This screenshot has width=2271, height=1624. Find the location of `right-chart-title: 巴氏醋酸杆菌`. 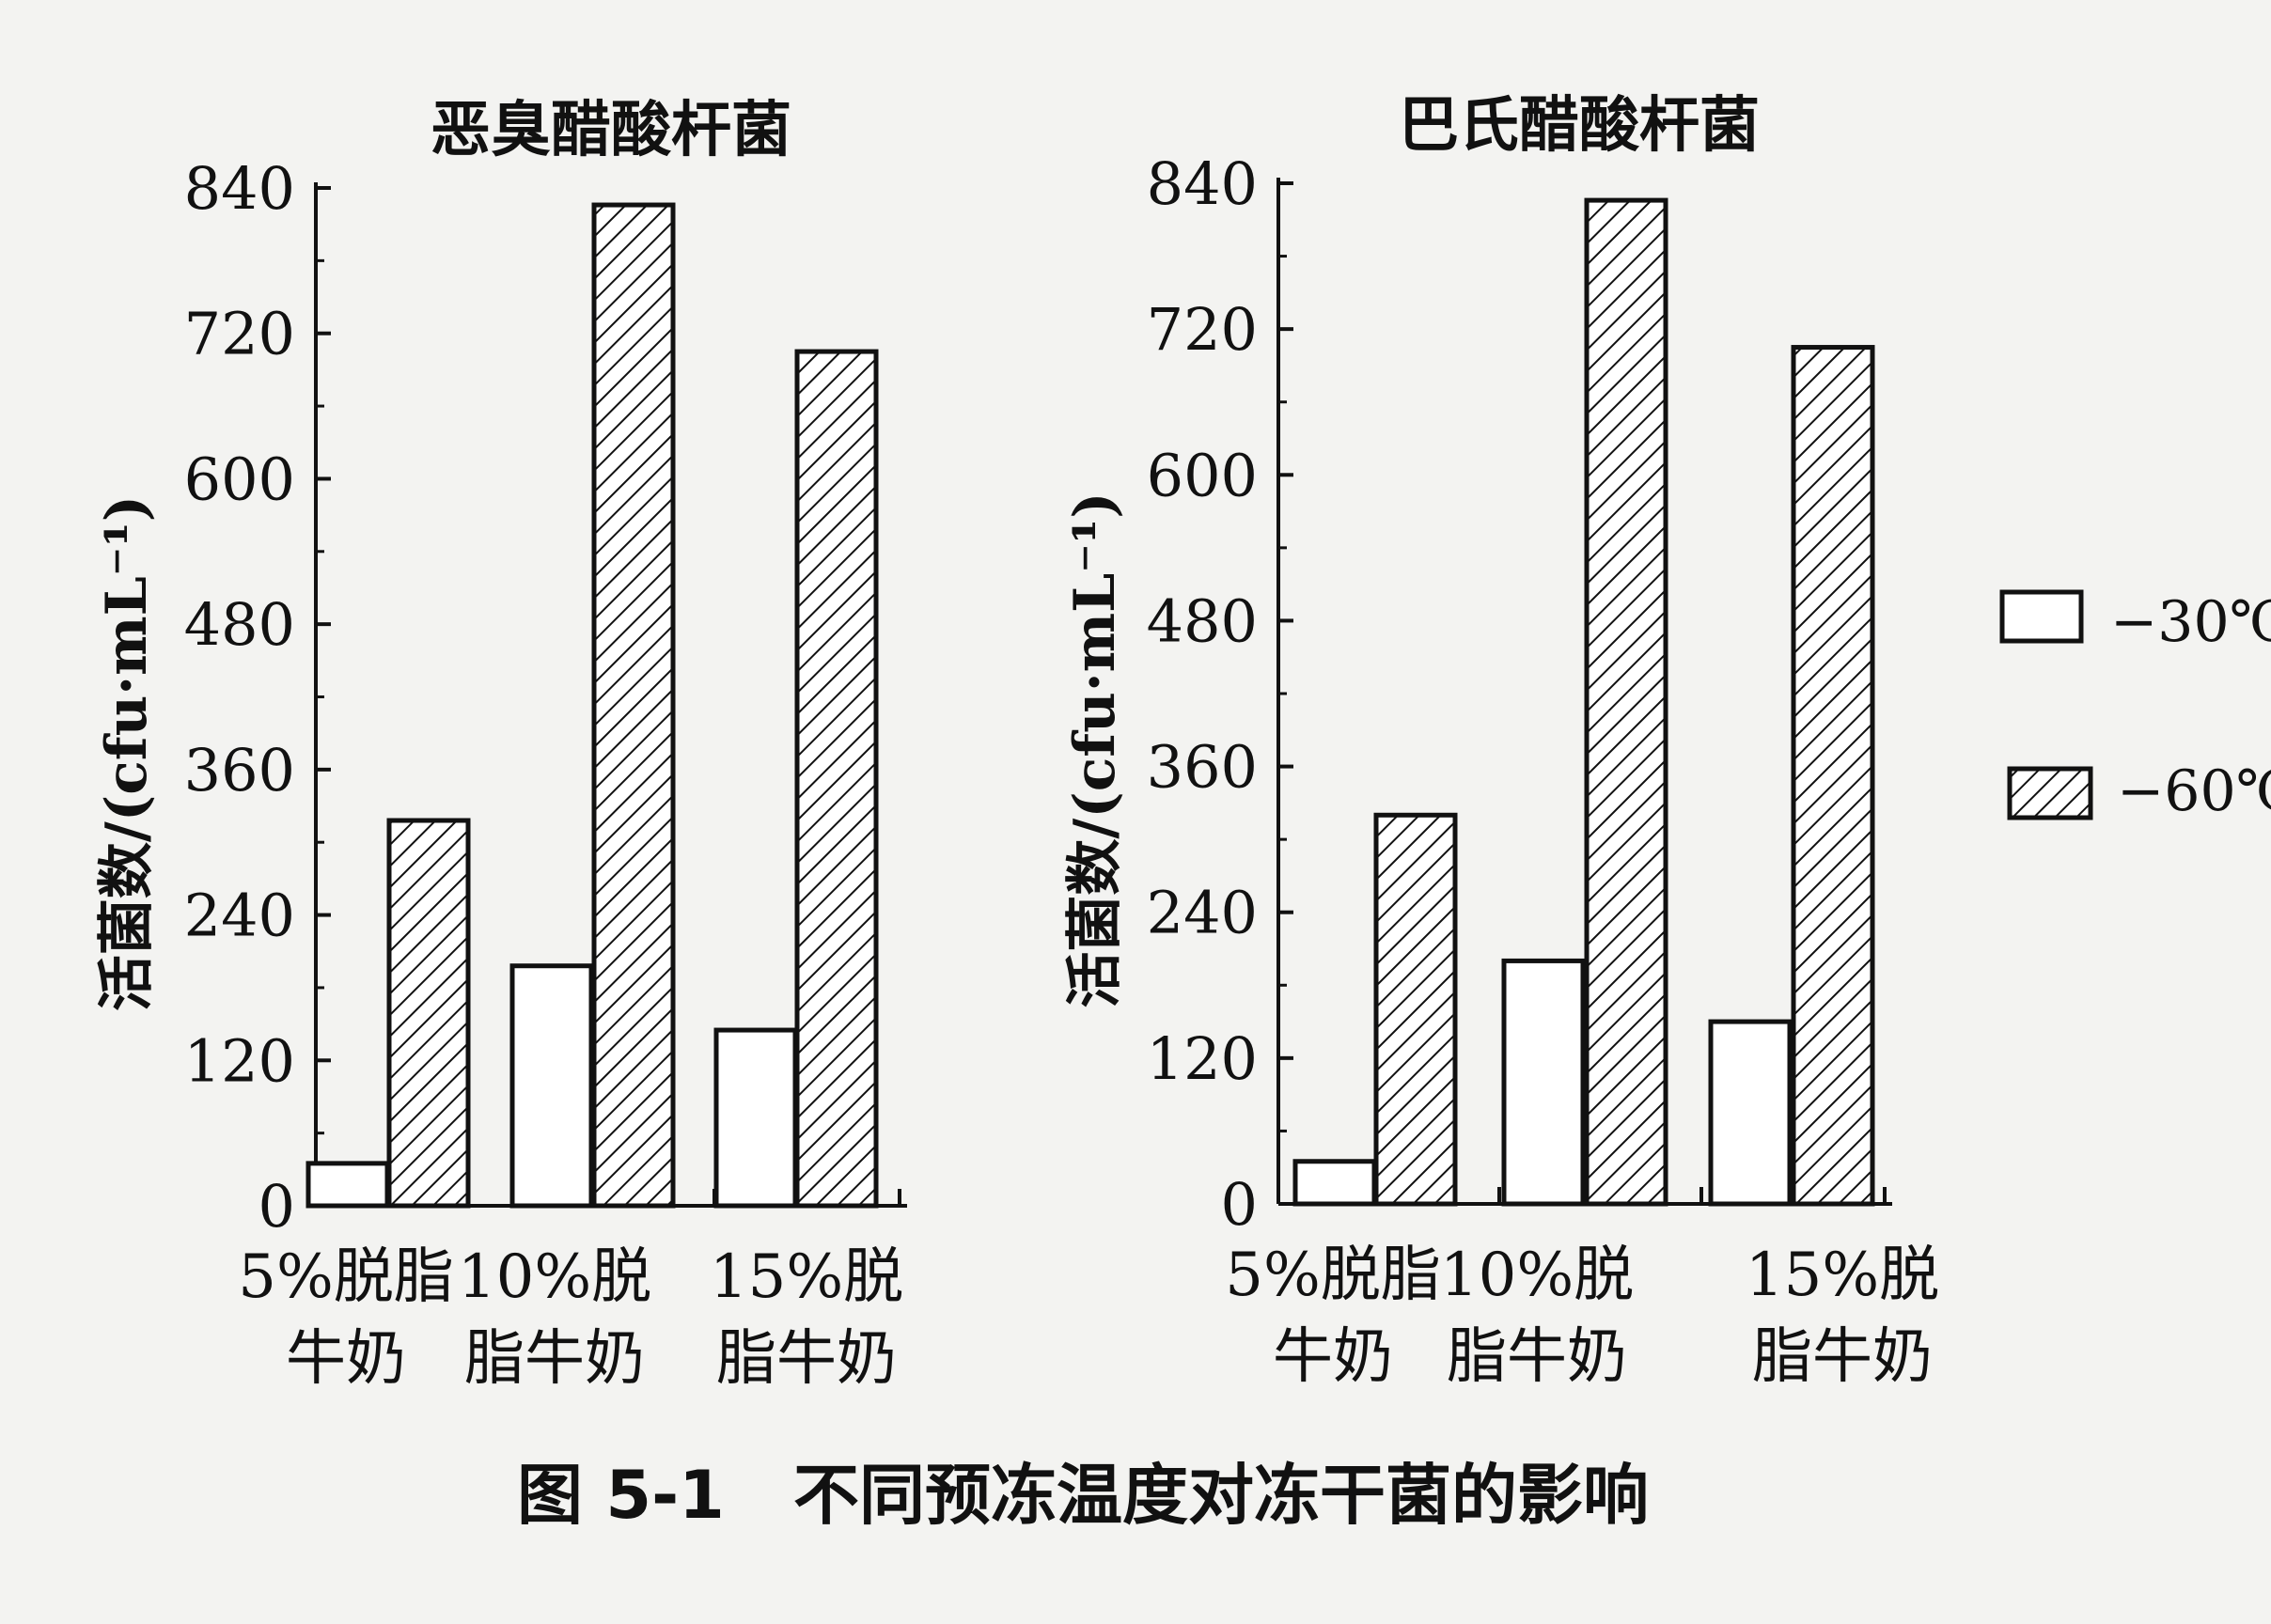

right-chart-title: 巴氏醋酸杆菌 is located at coordinates (1580, 126).